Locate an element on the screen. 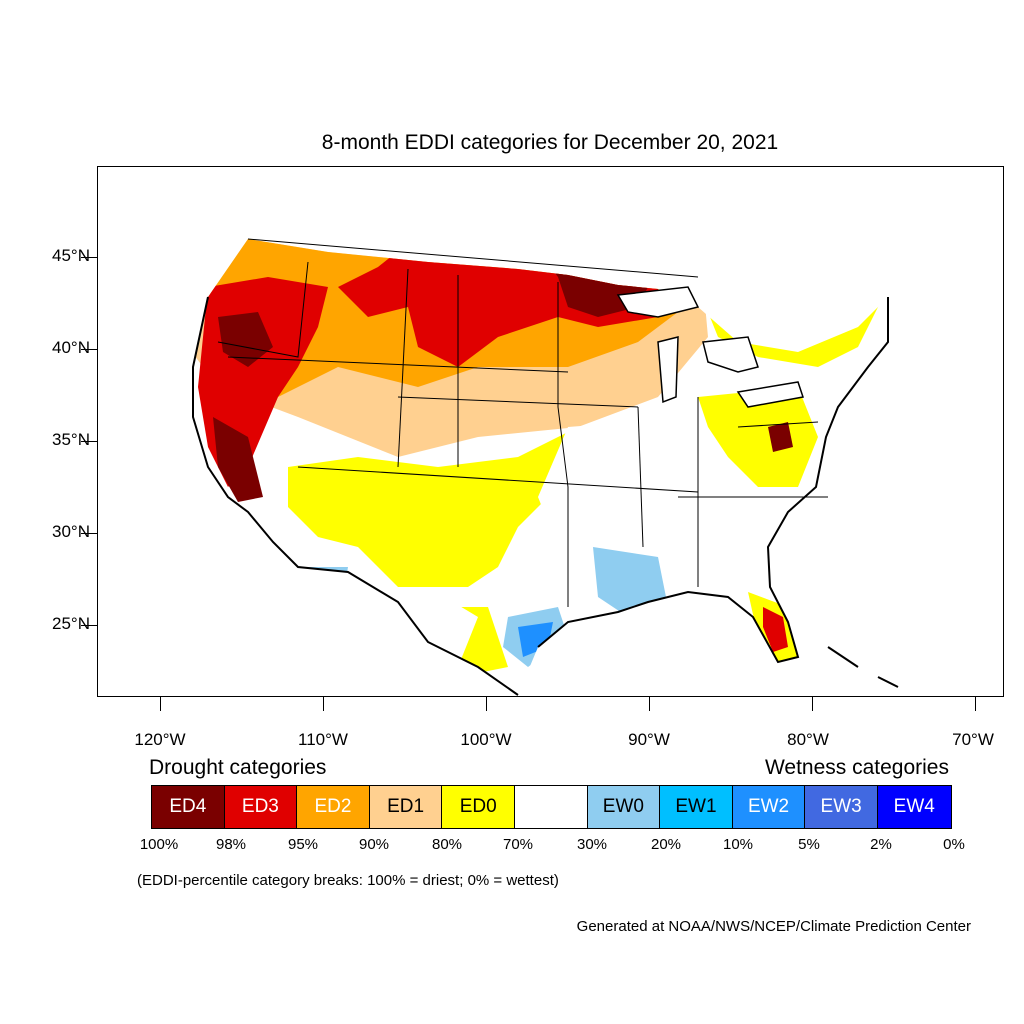 This screenshot has width=1024, height=1024. break-label: 90% is located at coordinates (374, 844).